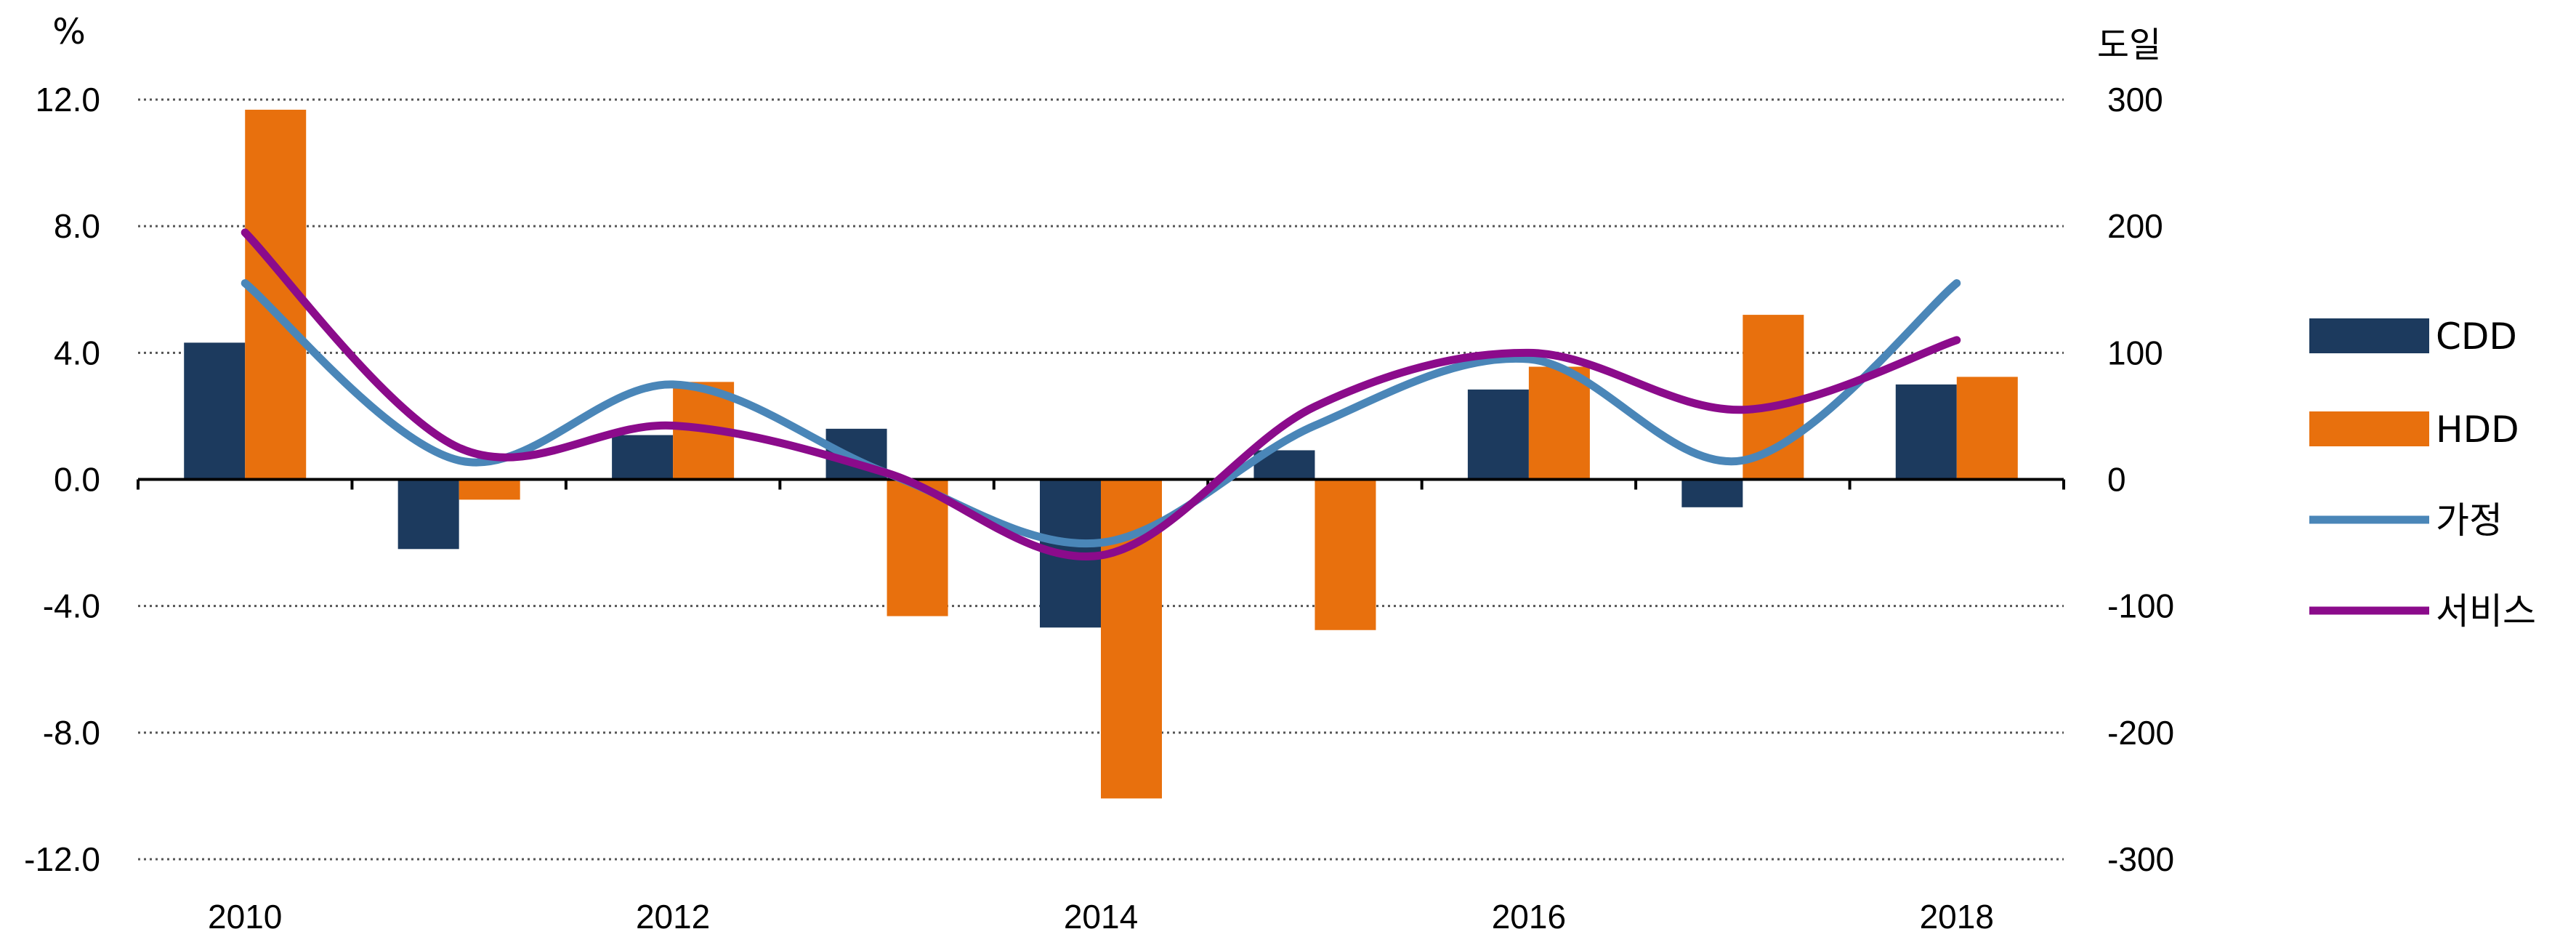 This screenshot has width=2576, height=945. I want to click on x-tick-label: 2014, so click(1101, 917).